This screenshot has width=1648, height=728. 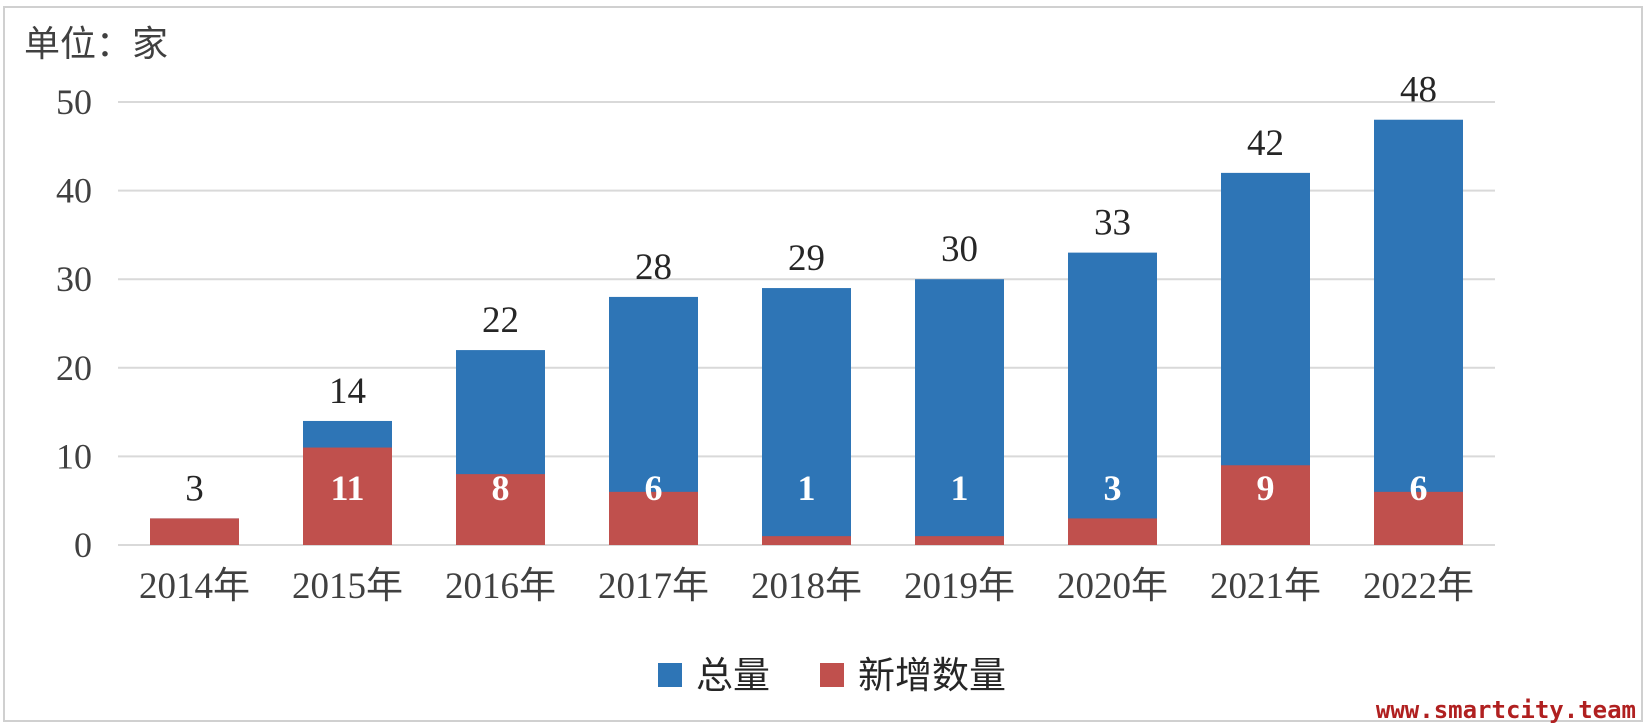 I want to click on data-label-total: 22, so click(x=500, y=320).